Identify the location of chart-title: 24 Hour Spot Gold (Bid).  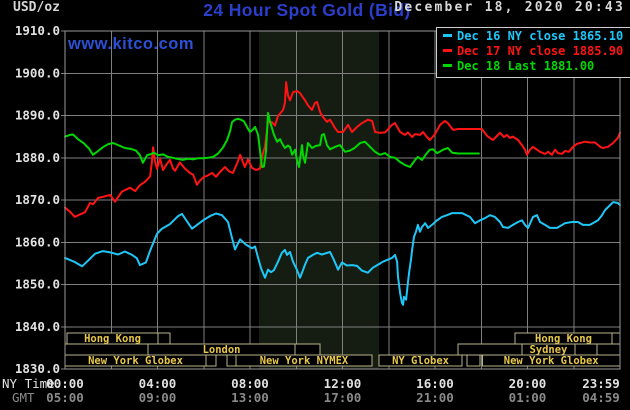
(307, 10).